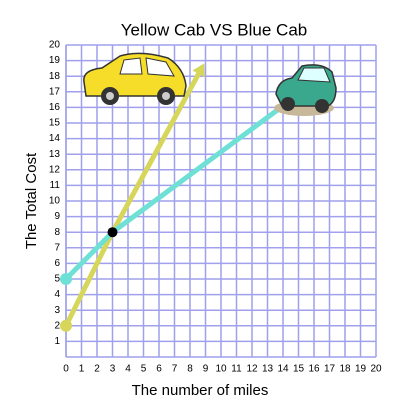  What do you see at coordinates (128, 369) in the screenshot?
I see `x-tick-label: 4` at bounding box center [128, 369].